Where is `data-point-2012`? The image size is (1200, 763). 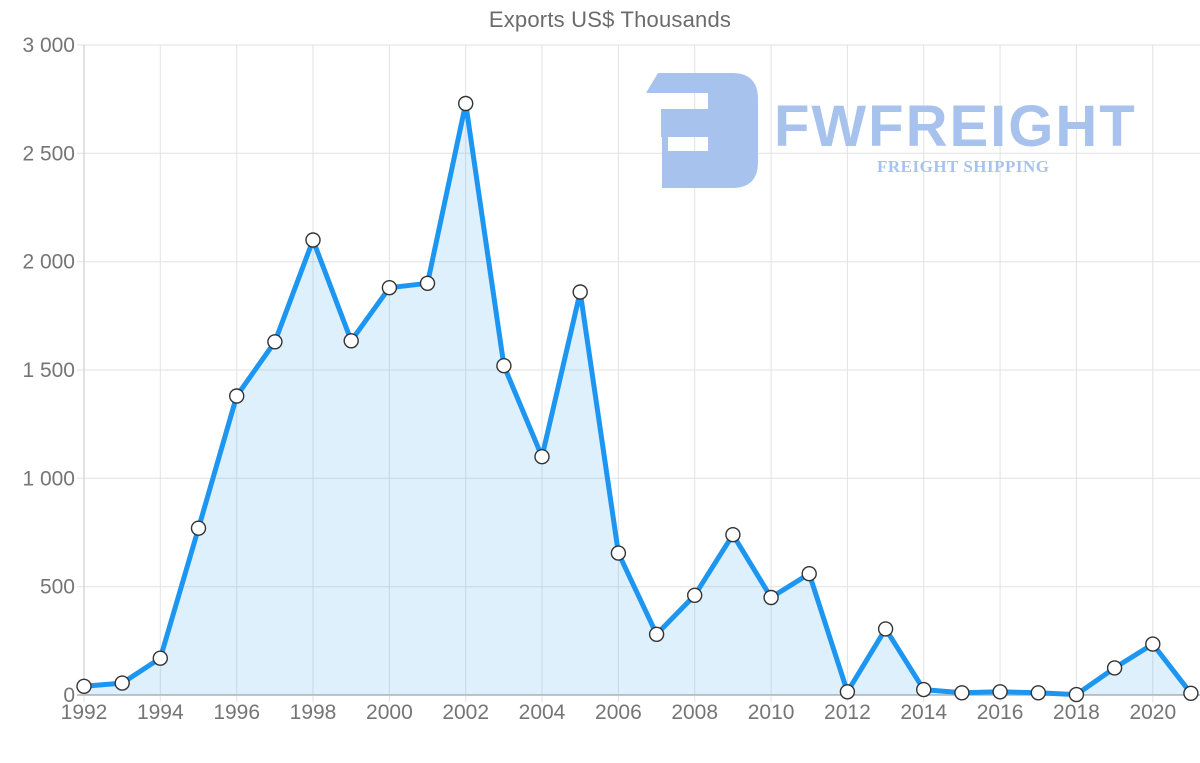
data-point-2012 is located at coordinates (847, 692).